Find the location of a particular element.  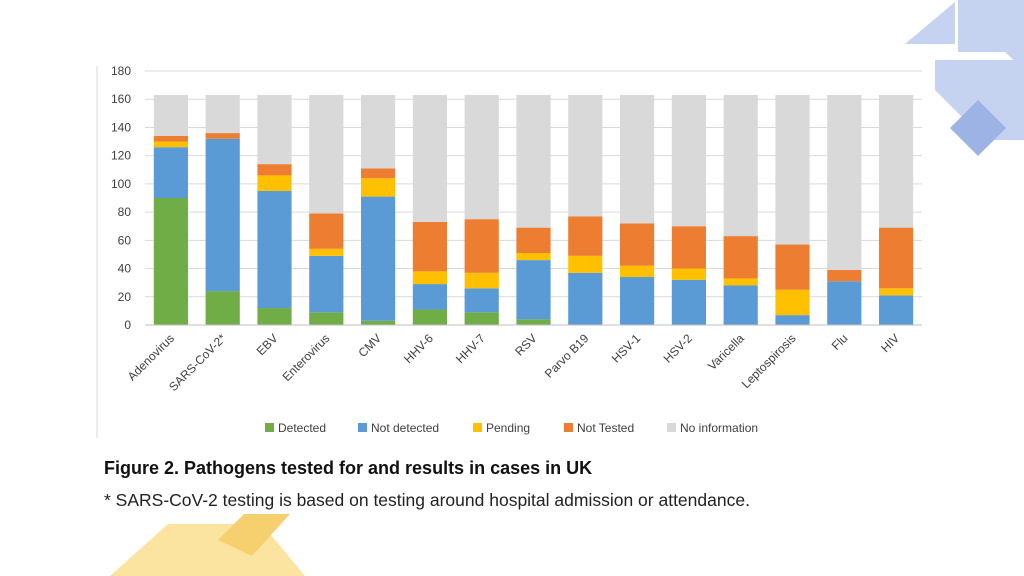

y-tick-label: 160 is located at coordinates (121, 99).